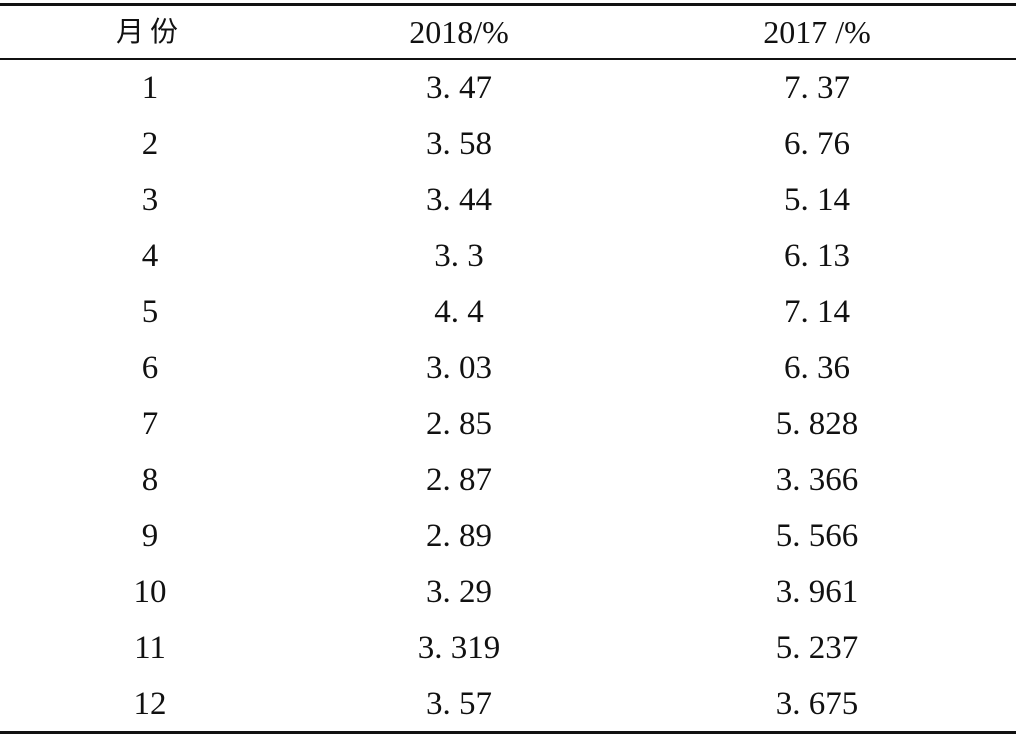 This screenshot has height=737, width=1016. I want to click on value-2018-cell: 4. 4, so click(459, 311).